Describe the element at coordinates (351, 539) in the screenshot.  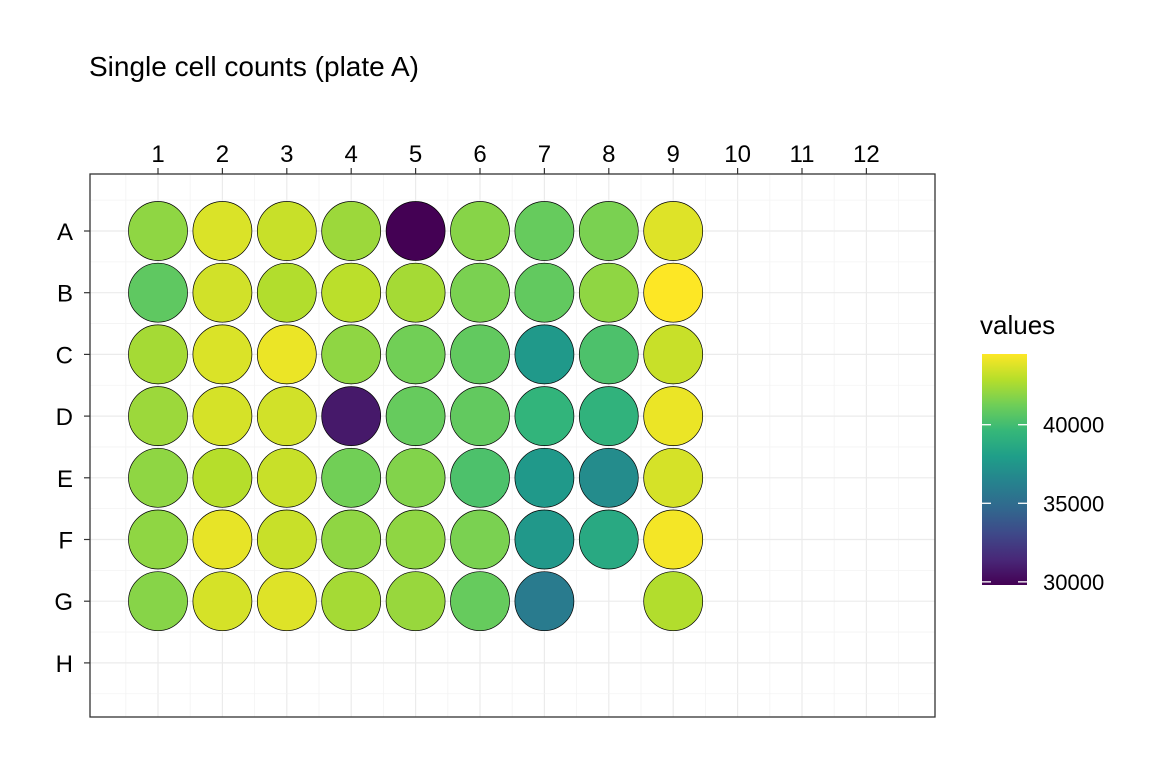
I see `well-F4` at that location.